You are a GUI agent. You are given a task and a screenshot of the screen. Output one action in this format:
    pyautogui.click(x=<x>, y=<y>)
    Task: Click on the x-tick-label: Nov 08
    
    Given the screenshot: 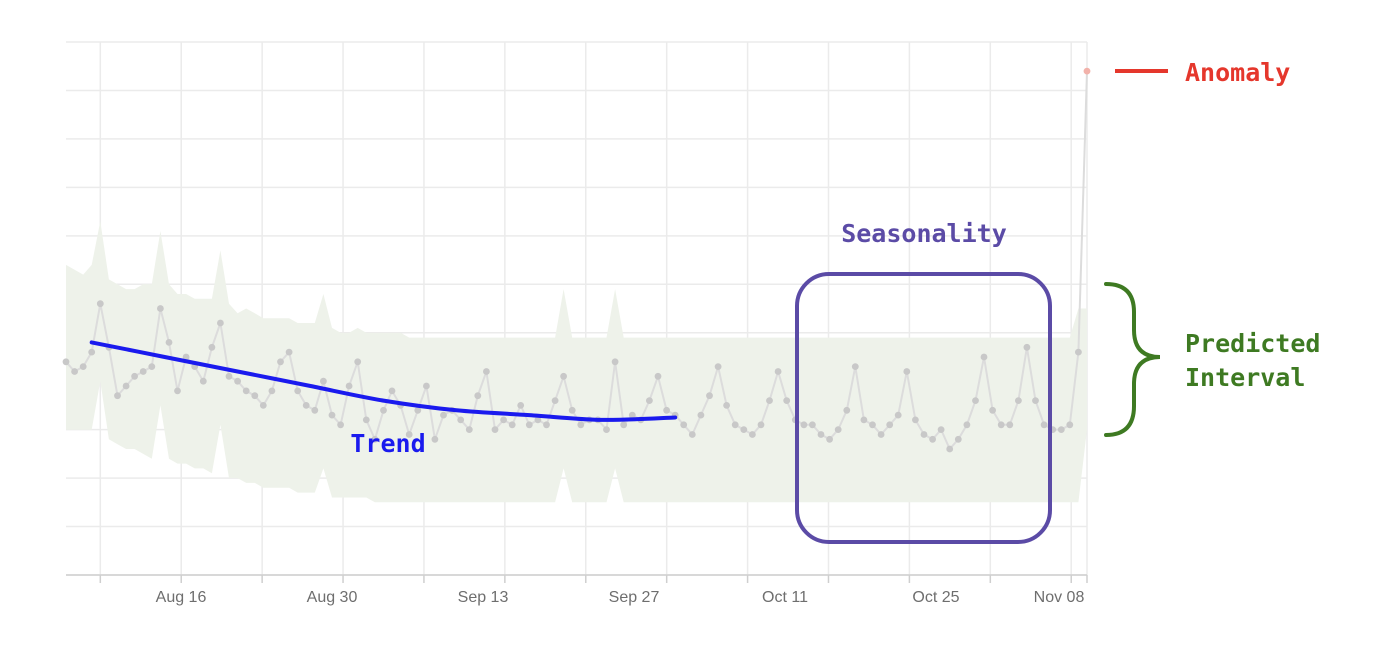 What is the action you would take?
    pyautogui.click(x=1059, y=597)
    